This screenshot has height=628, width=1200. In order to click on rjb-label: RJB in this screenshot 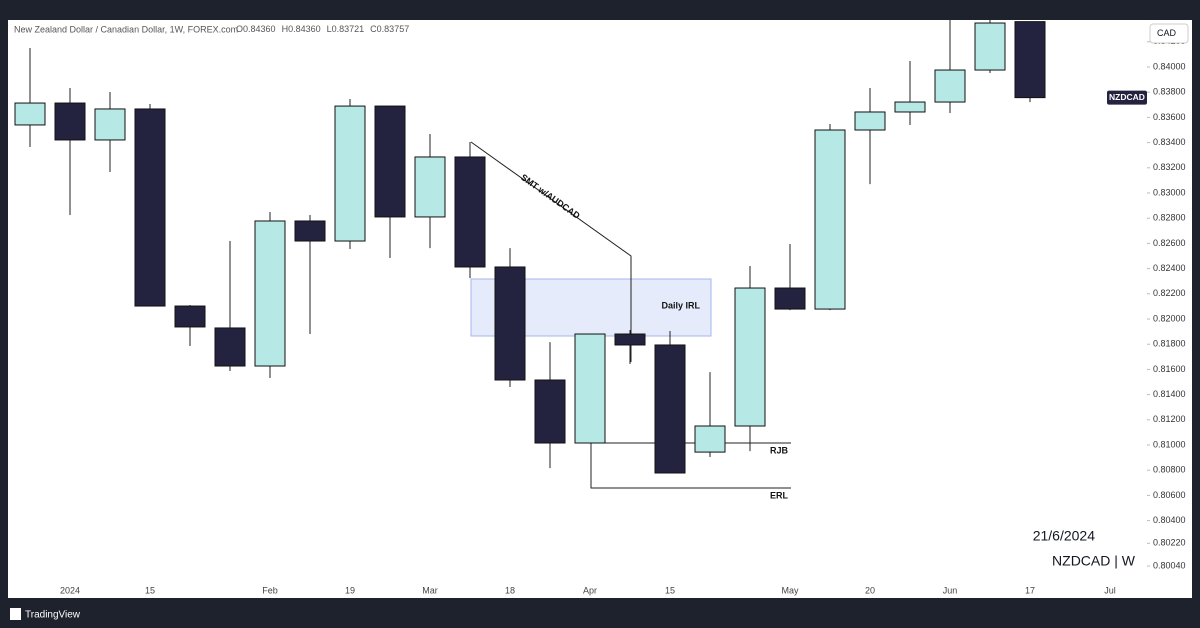, I will do `click(779, 450)`.